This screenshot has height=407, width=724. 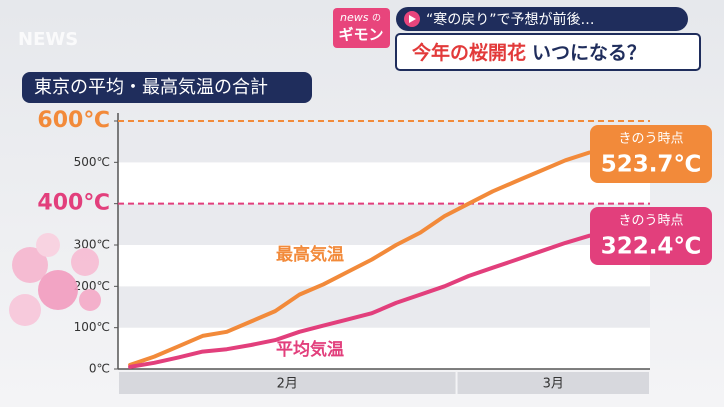 What do you see at coordinates (73, 203) in the screenshot?
I see `y-tick-label: 400℃` at bounding box center [73, 203].